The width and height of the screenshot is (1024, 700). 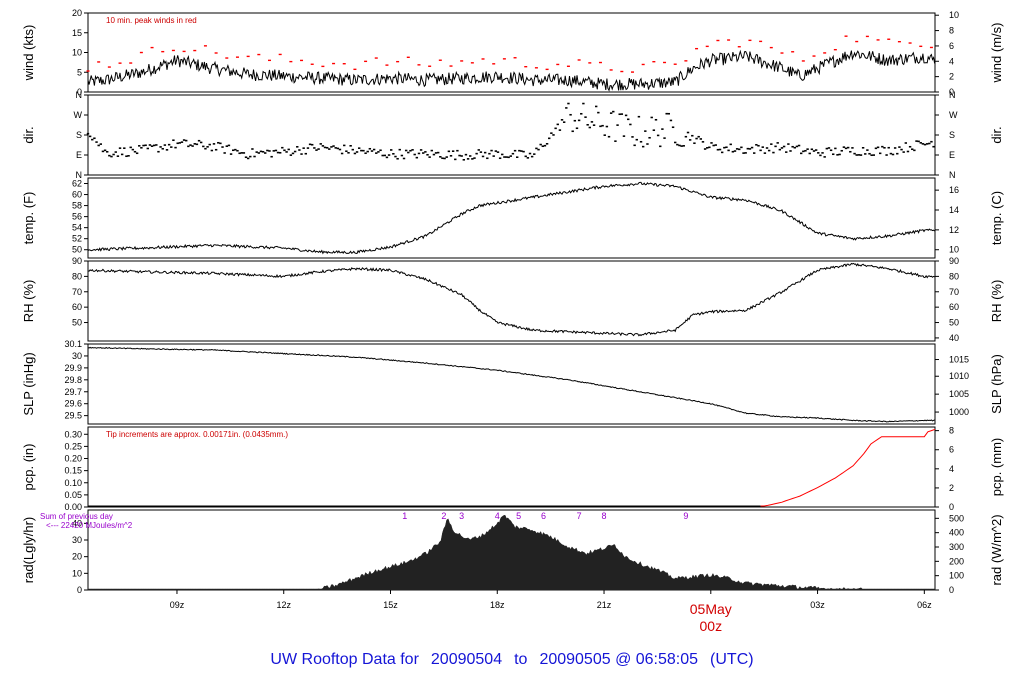 What do you see at coordinates (77, 239) in the screenshot?
I see `left-tick-label-temp: 52` at bounding box center [77, 239].